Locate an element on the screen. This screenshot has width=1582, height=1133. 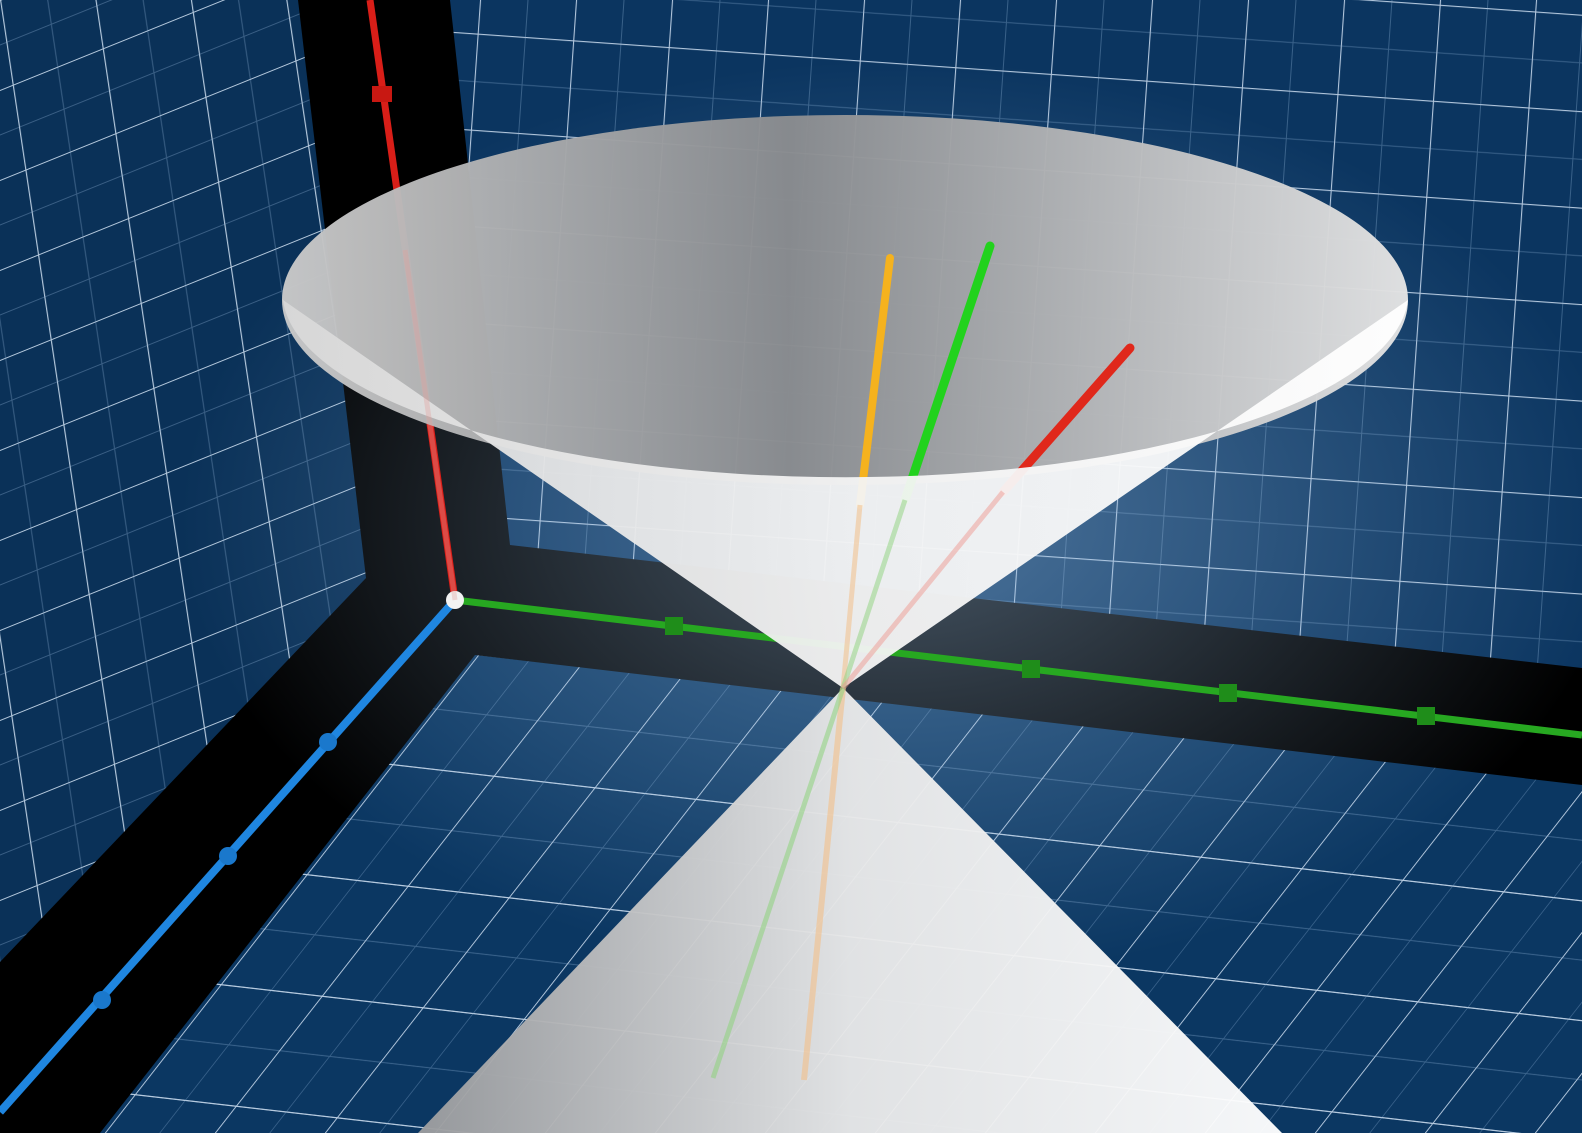
axis-through-cone is located at coordinates (430, 425).